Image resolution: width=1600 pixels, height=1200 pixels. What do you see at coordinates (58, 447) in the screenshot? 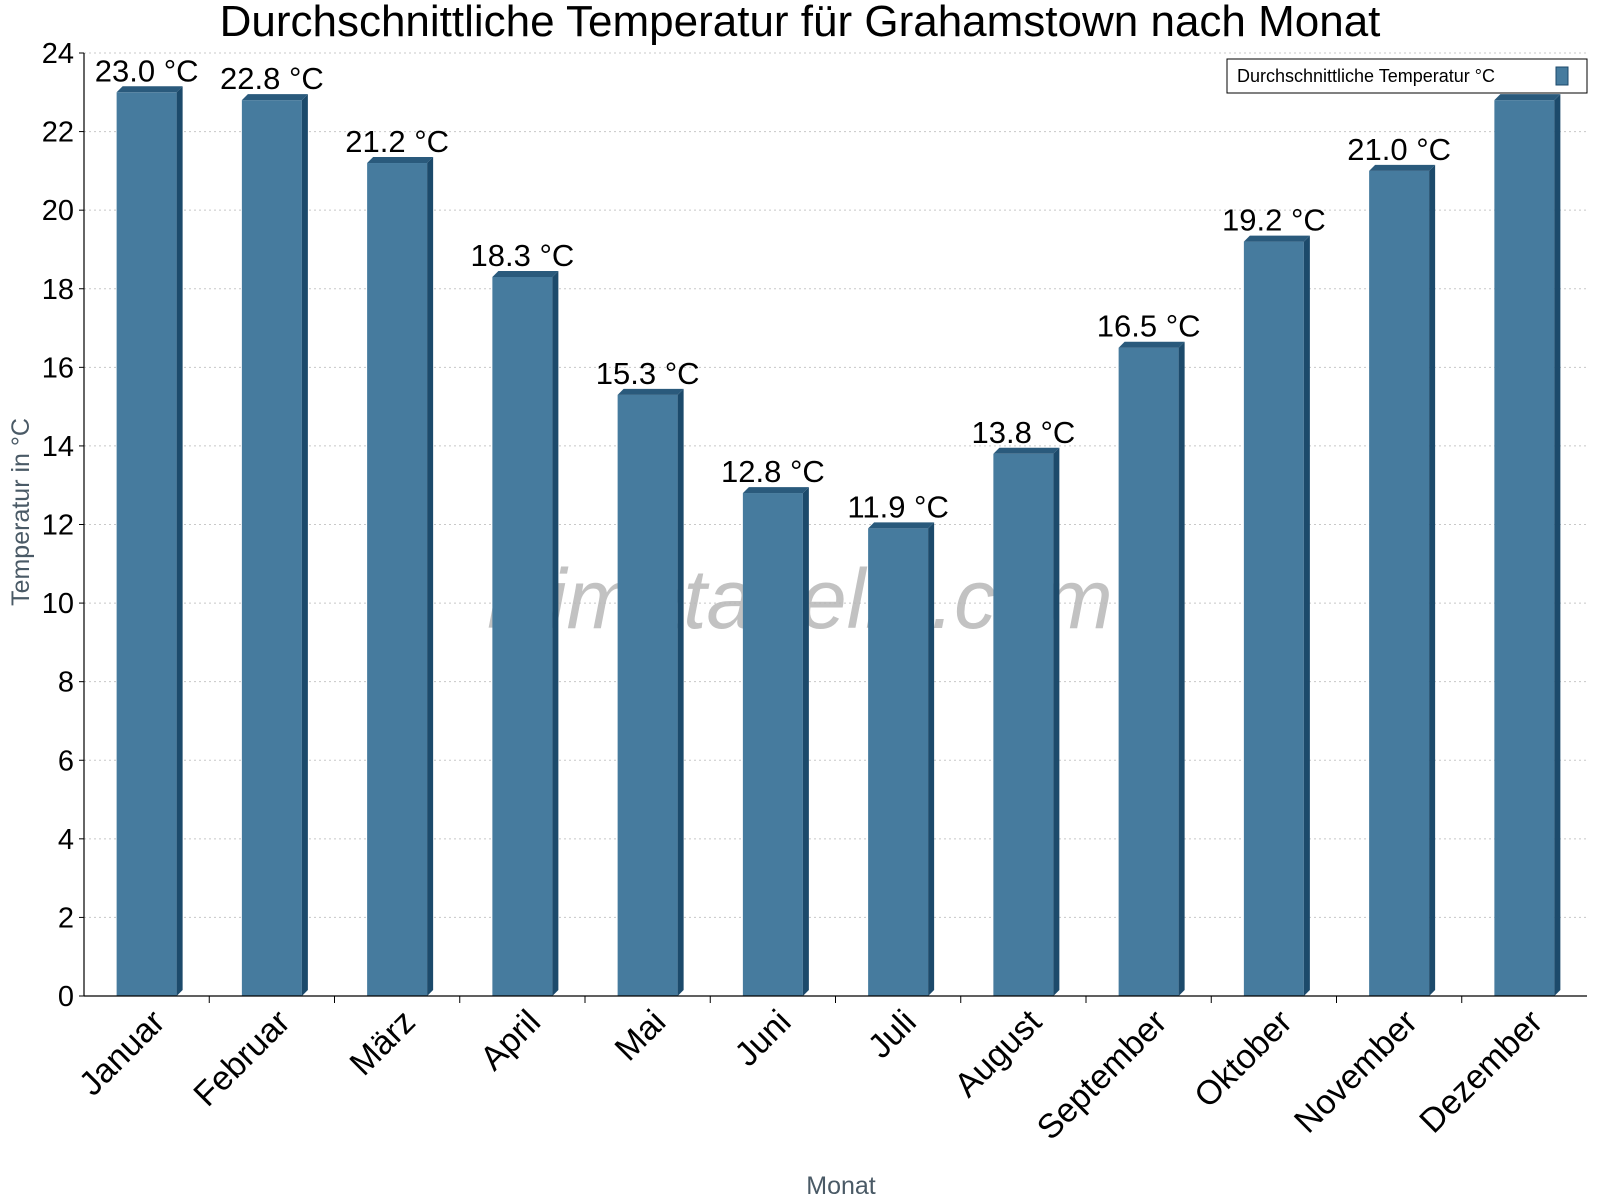
I see `y-tick-label: 14` at bounding box center [58, 447].